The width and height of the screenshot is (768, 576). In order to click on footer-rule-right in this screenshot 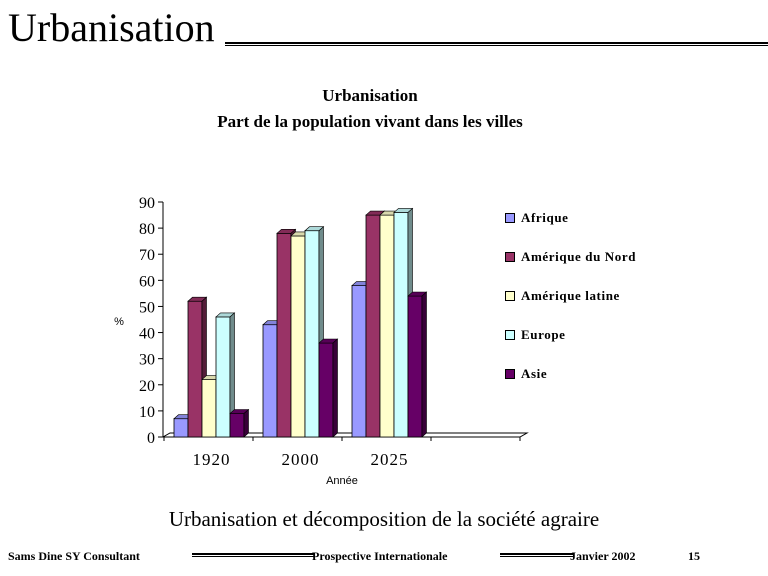, I will do `click(537, 555)`.